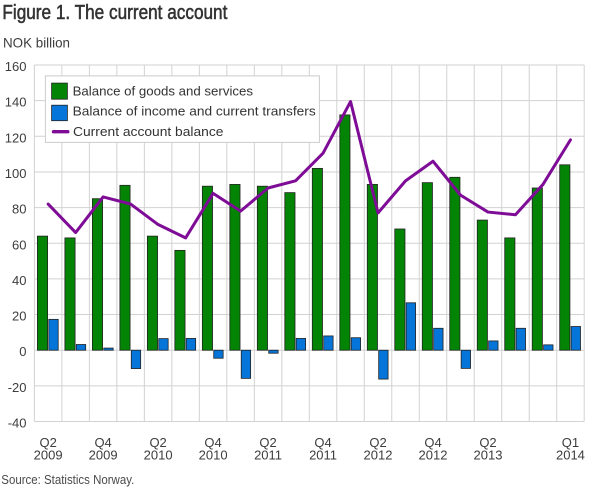 The height and width of the screenshot is (488, 610). I want to click on svg-text: 0, so click(22, 351).